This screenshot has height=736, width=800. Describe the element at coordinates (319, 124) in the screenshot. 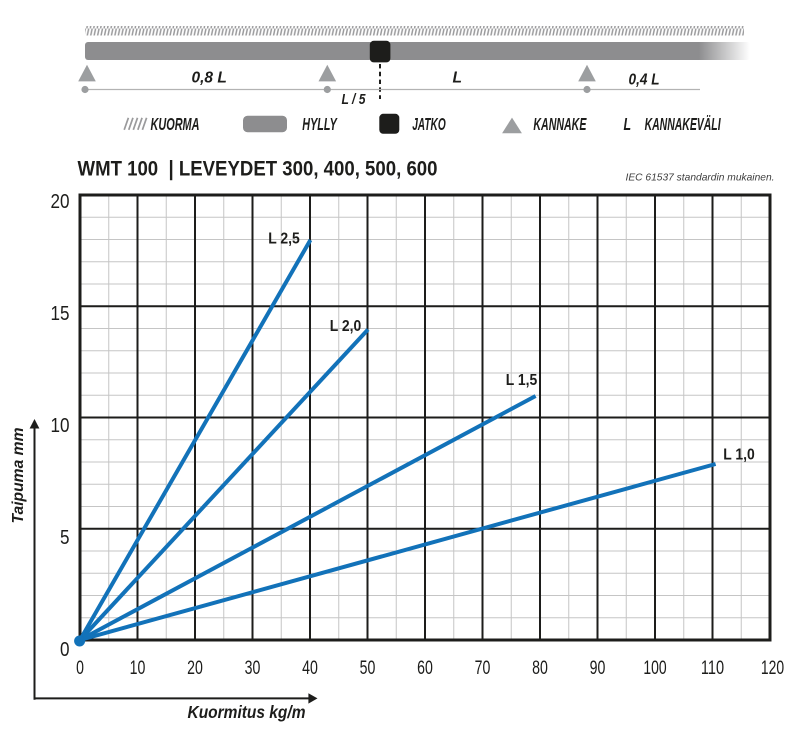

I see `svg-text: HYLLY` at that location.